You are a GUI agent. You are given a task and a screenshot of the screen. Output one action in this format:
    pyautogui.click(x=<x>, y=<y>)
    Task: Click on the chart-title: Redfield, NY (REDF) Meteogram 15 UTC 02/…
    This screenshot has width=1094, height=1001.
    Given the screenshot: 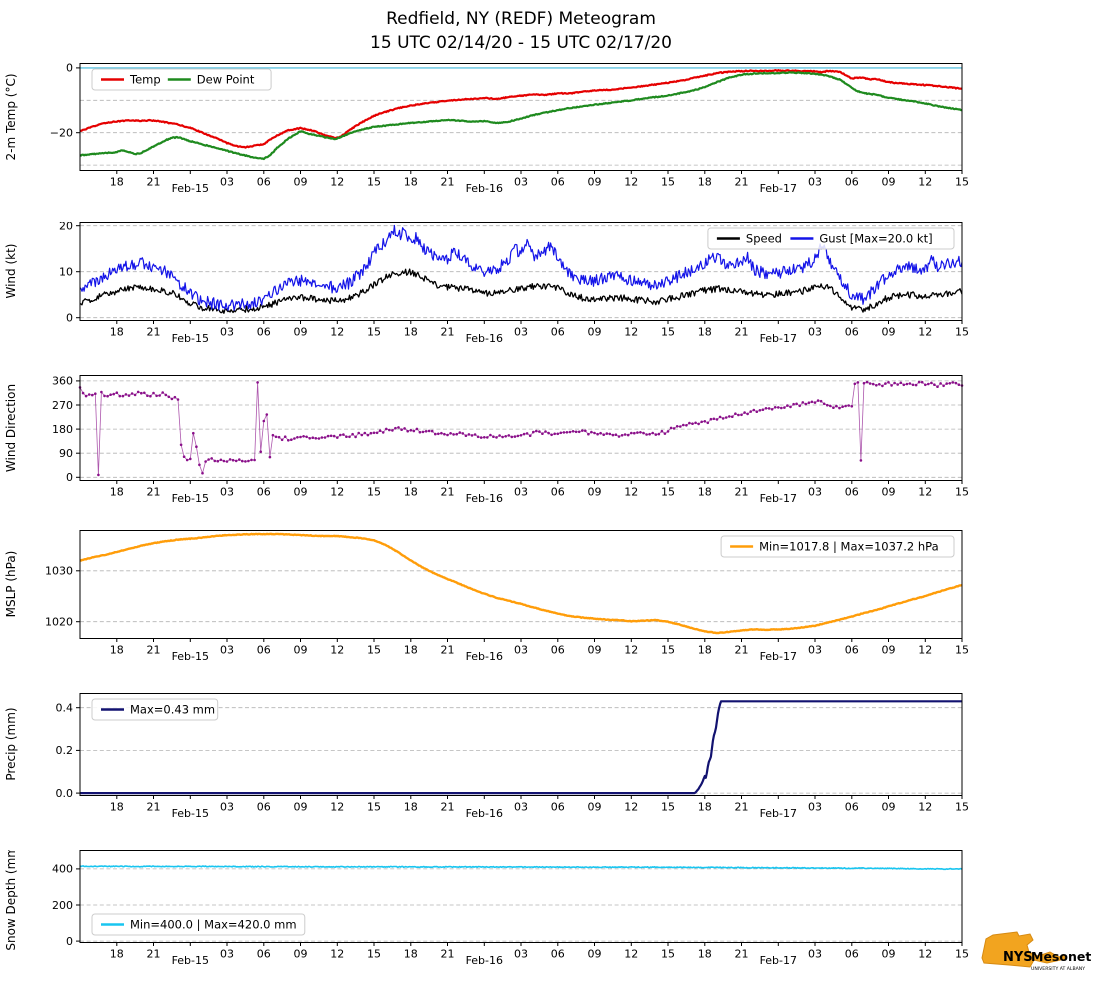 What is the action you would take?
    pyautogui.click(x=521, y=31)
    